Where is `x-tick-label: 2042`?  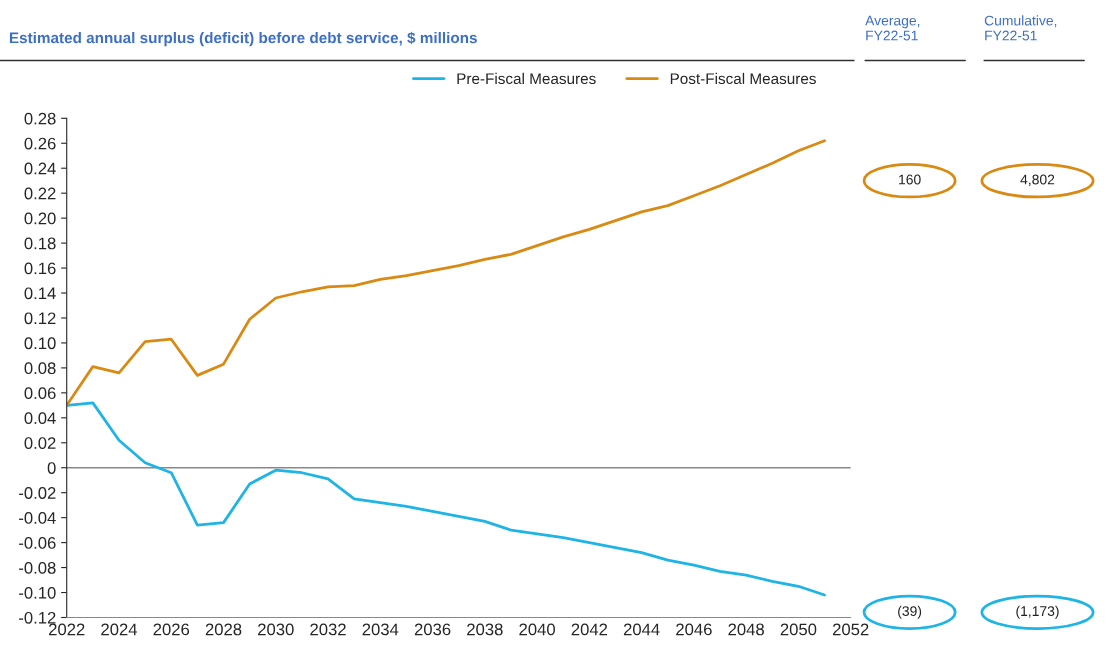 x-tick-label: 2042 is located at coordinates (589, 629).